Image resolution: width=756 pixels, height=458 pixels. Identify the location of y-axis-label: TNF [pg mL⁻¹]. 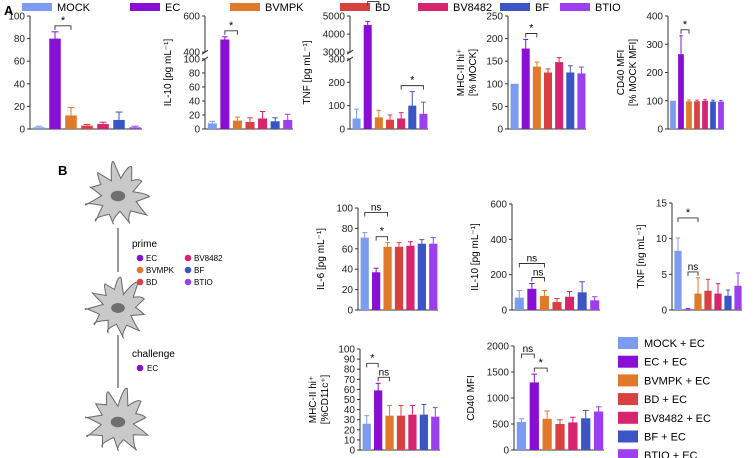
(307, 72).